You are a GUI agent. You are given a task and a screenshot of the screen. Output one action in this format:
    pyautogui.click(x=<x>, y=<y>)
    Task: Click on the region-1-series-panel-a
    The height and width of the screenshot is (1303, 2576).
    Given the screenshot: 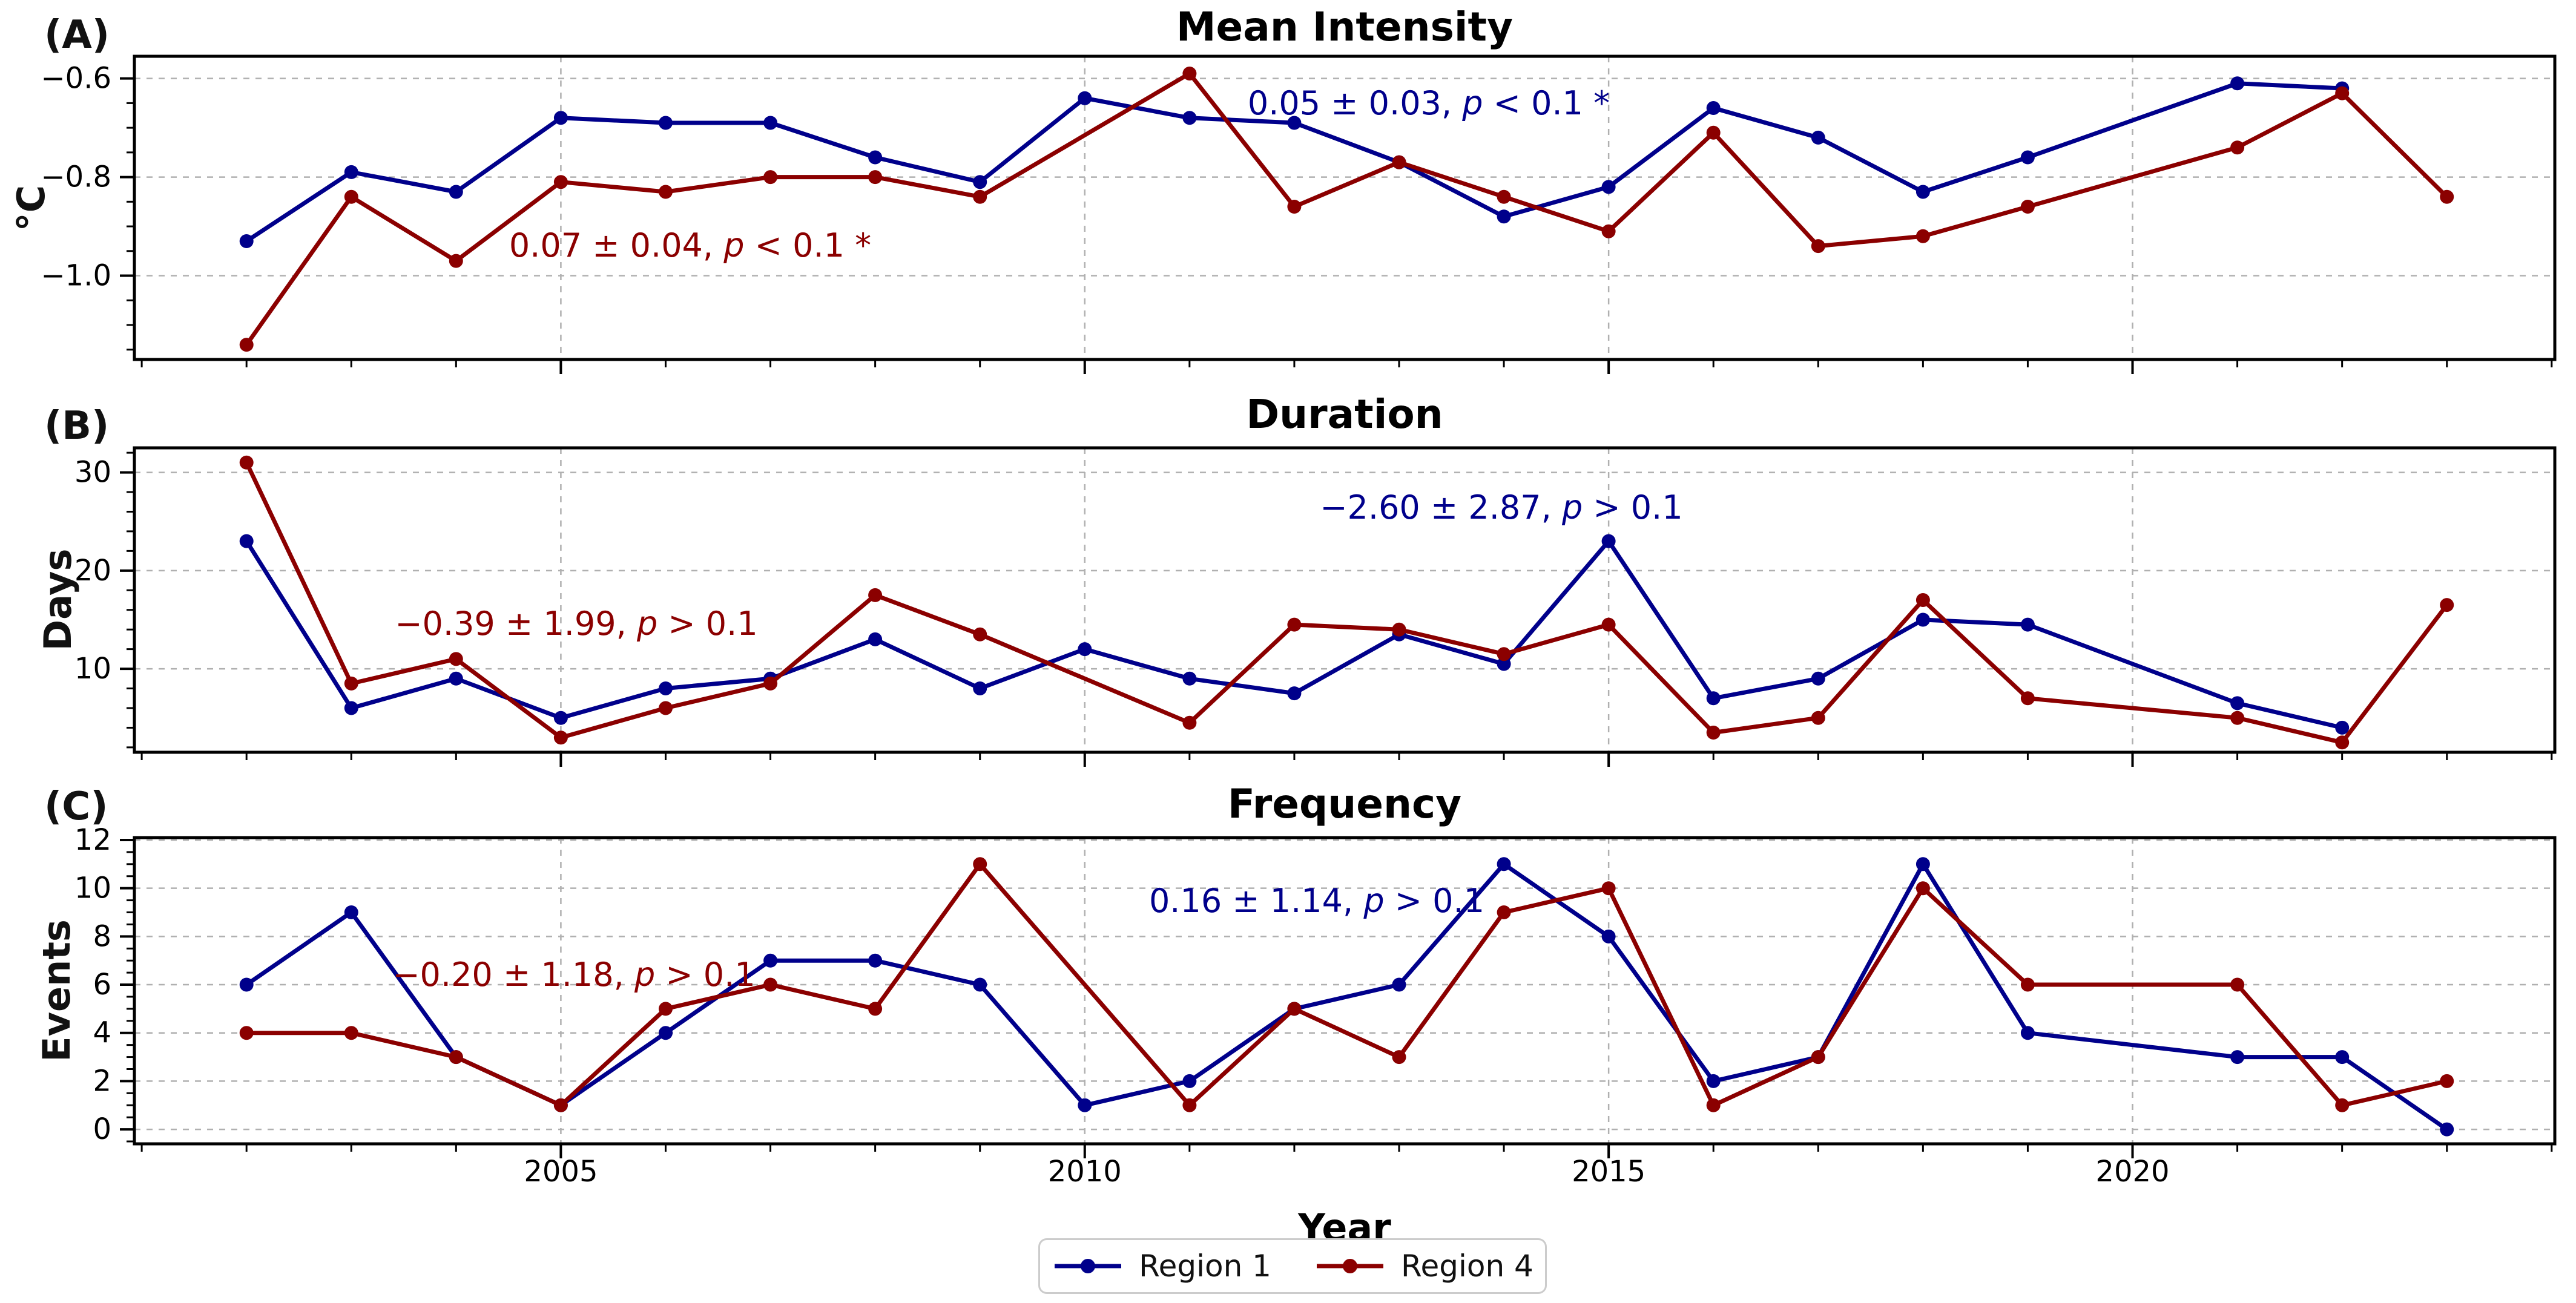 What is the action you would take?
    pyautogui.click(x=1294, y=162)
    